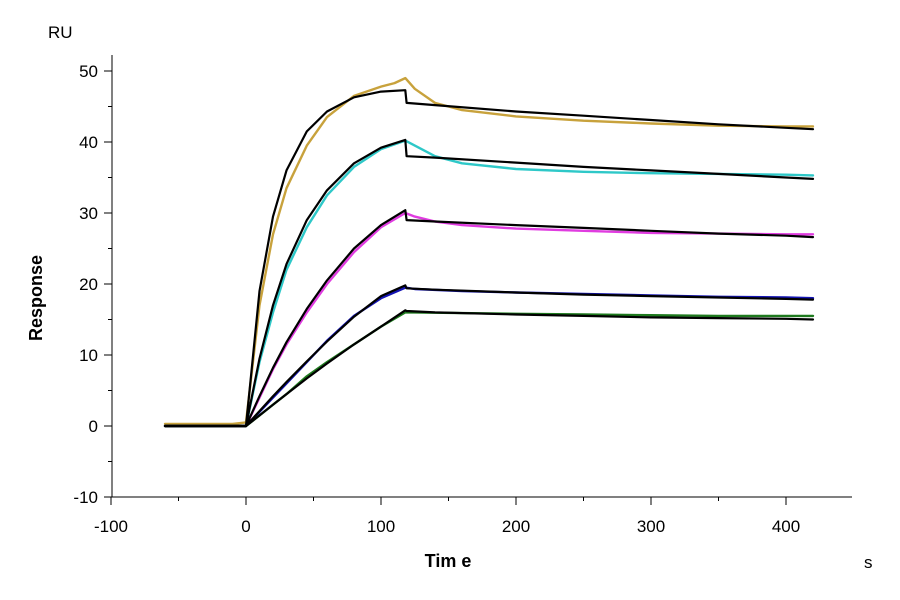 Image resolution: width=900 pixels, height=600 pixels. Describe the element at coordinates (88, 213) in the screenshot. I see `y-tick-label: 30` at that location.